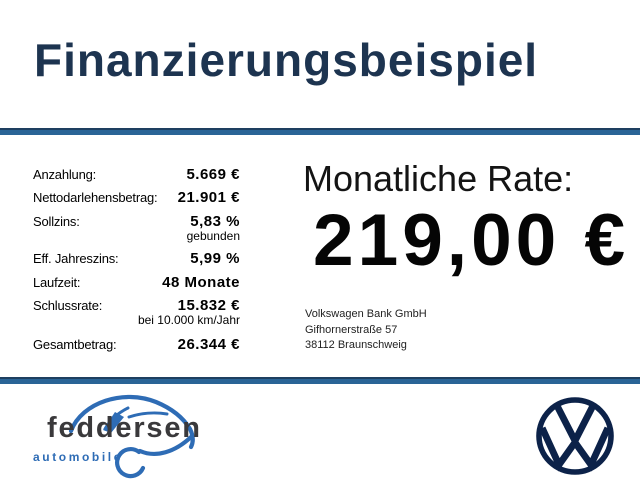 Image resolution: width=640 pixels, height=480 pixels. I want to click on finance-row-anzahlung: Anzahlung: 5.669 €, so click(136, 175).